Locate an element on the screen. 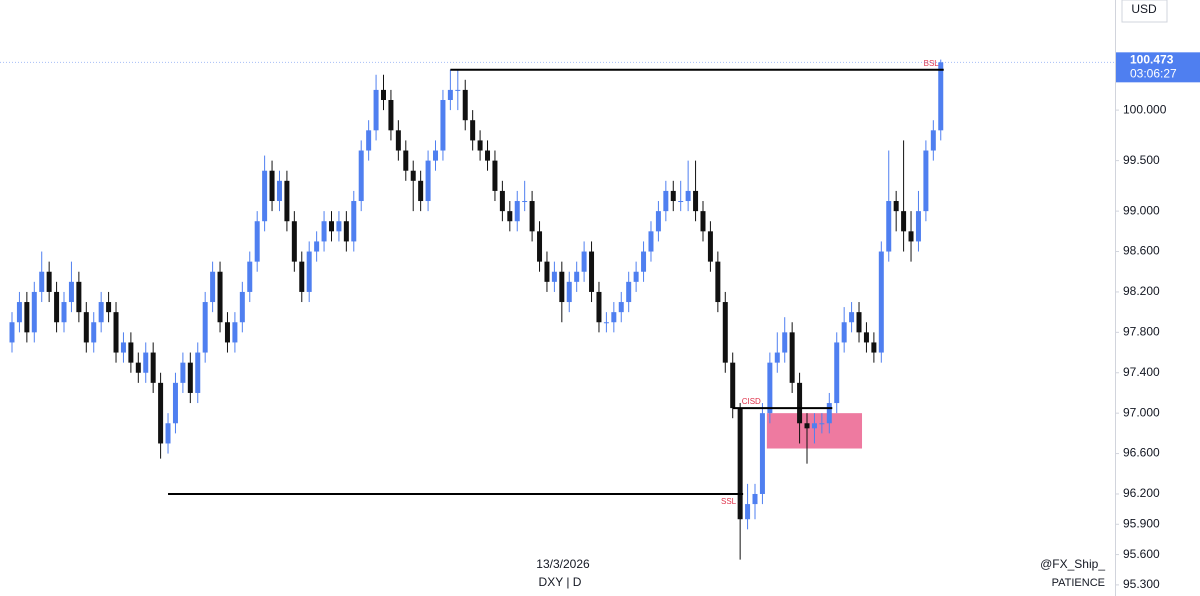 The width and height of the screenshot is (1200, 596). last-price-tag is located at coordinates (1158, 67).